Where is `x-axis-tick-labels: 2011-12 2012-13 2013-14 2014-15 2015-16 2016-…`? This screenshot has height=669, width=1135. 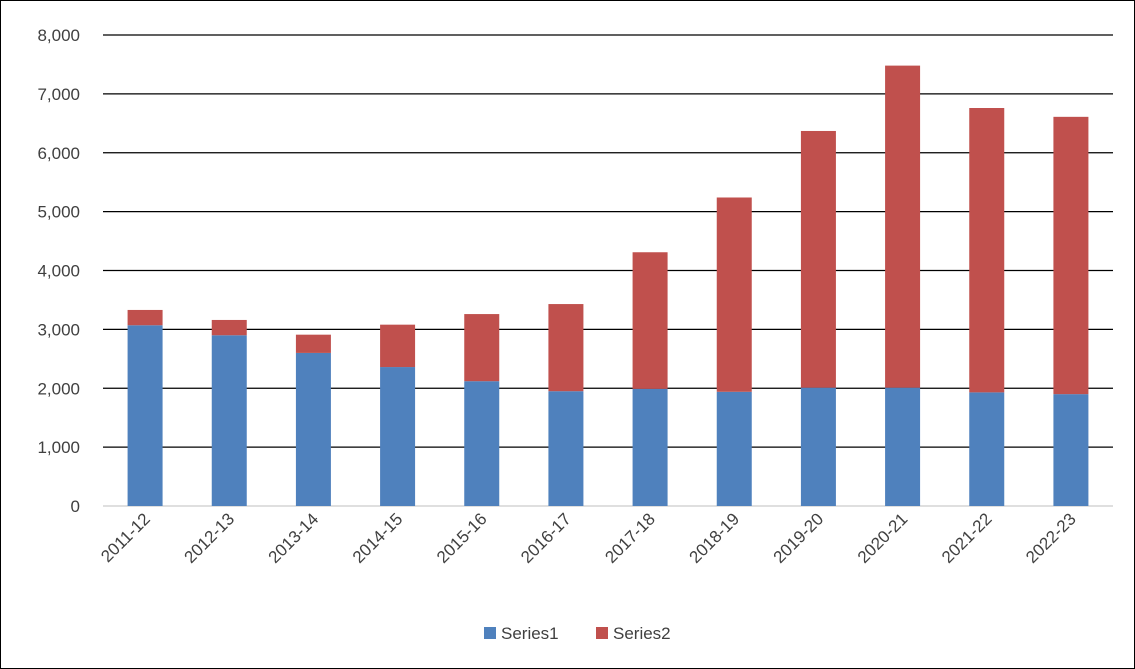
x-axis-tick-labels: 2011-12 2012-13 2013-14 2014-15 2015-16 2016-… is located at coordinates (588, 538).